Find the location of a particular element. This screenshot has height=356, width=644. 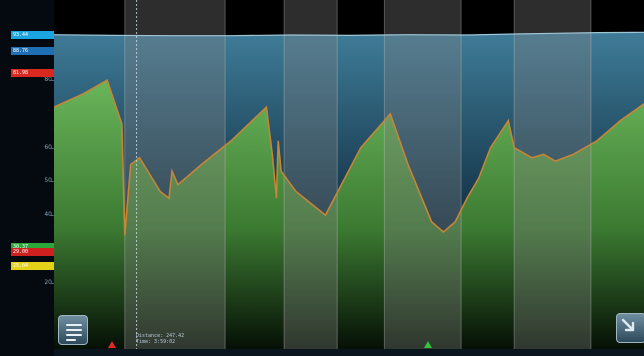

value-marker: 93.44 is located at coordinates (32, 35).